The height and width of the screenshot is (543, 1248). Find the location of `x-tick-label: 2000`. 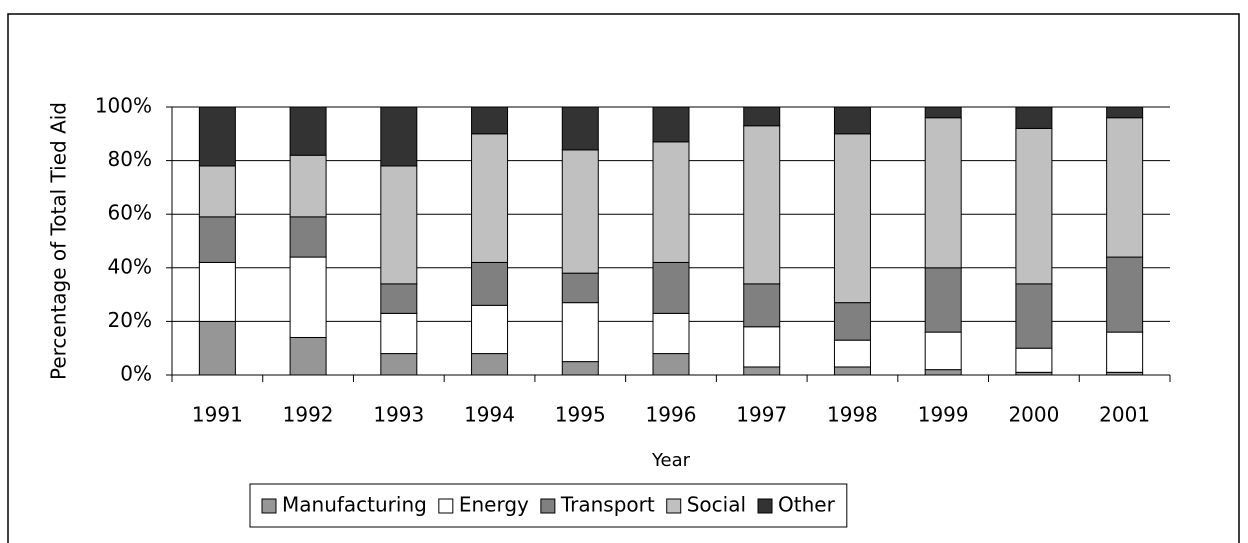

x-tick-label: 2000 is located at coordinates (1033, 415).